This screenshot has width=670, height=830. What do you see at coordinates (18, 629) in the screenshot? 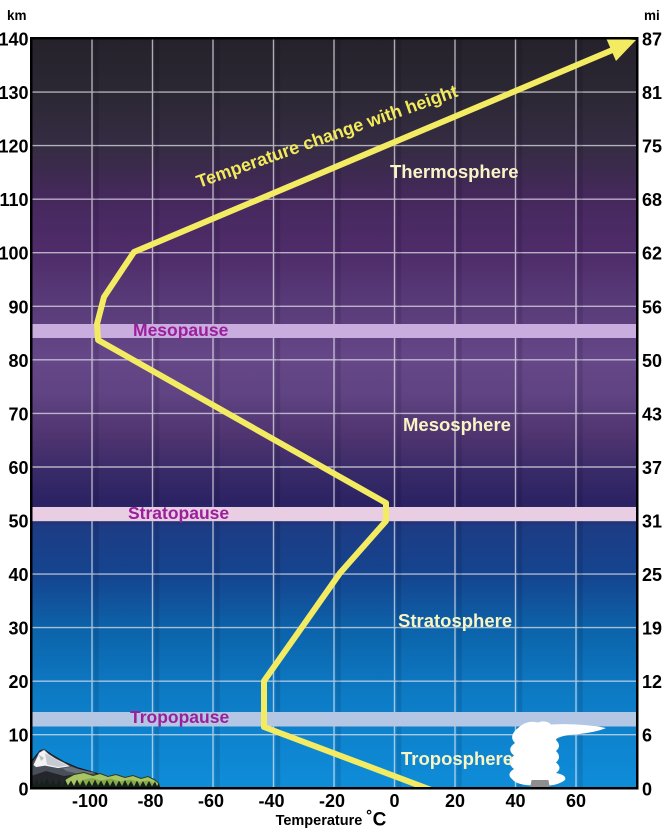
I see `svg-text: 30` at bounding box center [18, 629].